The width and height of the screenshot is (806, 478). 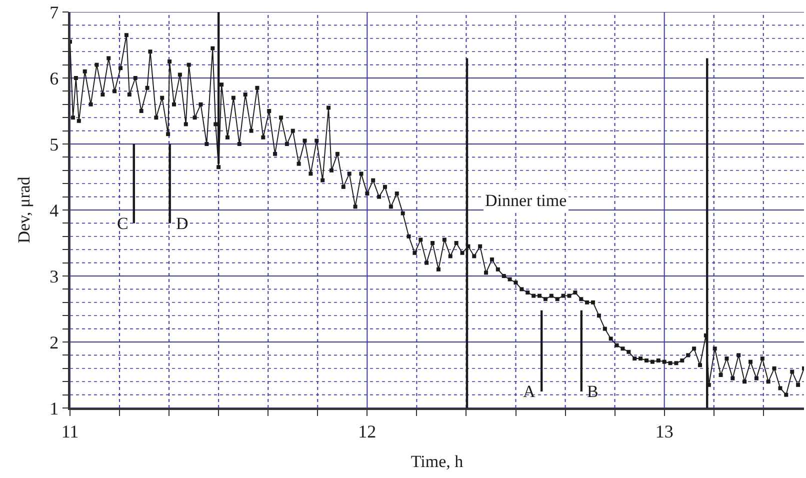 I want to click on x-tick-label: 13, so click(x=664, y=431).